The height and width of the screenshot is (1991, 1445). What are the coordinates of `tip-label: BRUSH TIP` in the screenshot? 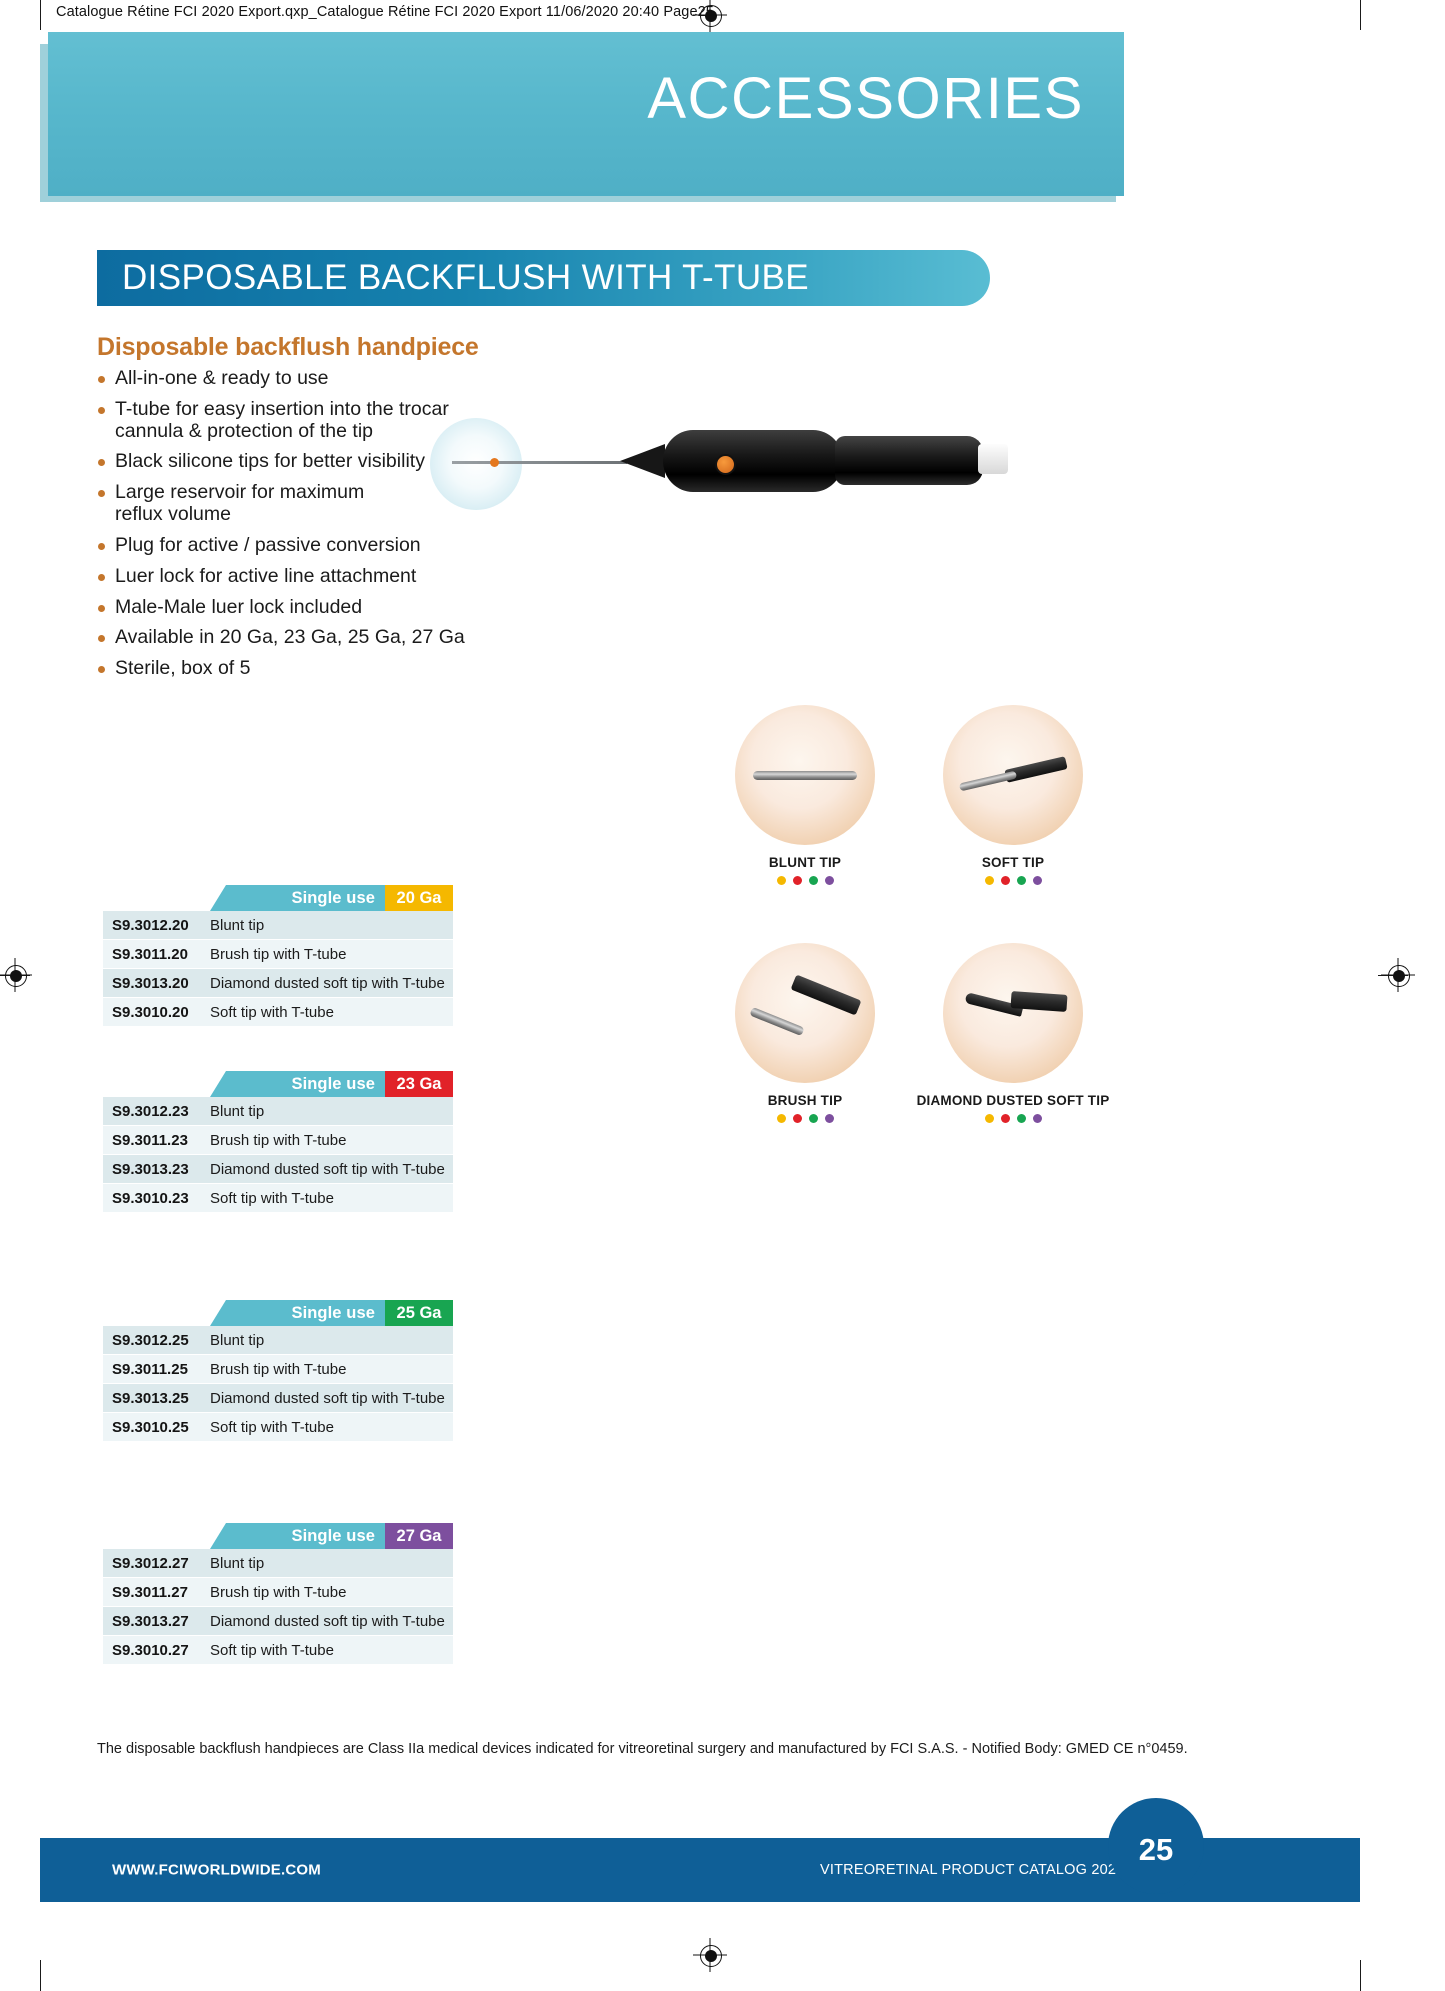 It's located at (805, 1100).